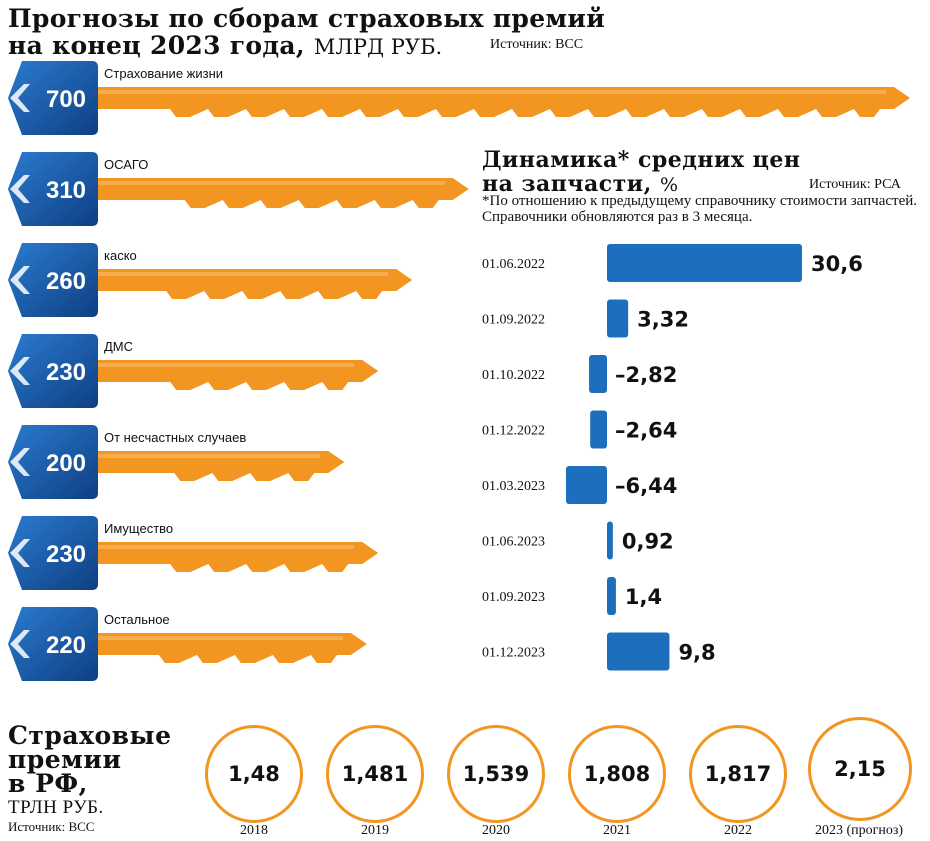 The width and height of the screenshot is (930, 841). What do you see at coordinates (66, 190) in the screenshot?
I see `key-value: 310` at bounding box center [66, 190].